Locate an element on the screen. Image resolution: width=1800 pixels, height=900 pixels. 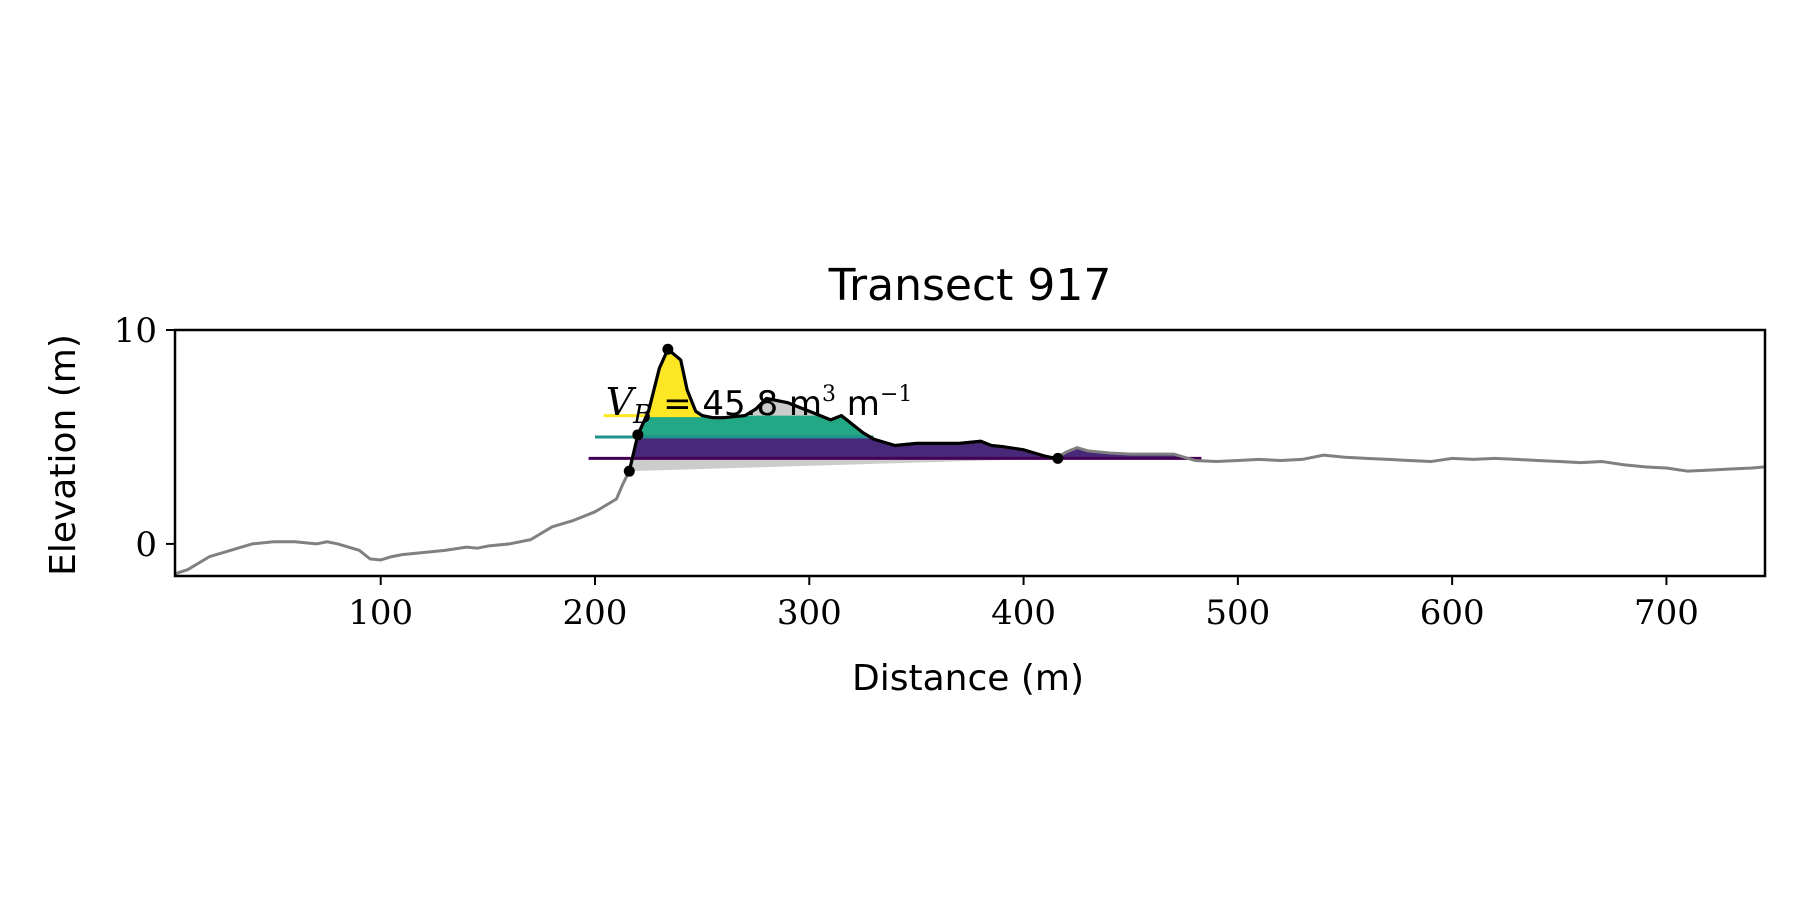
x-tick-label: 400 is located at coordinates (1023, 613).